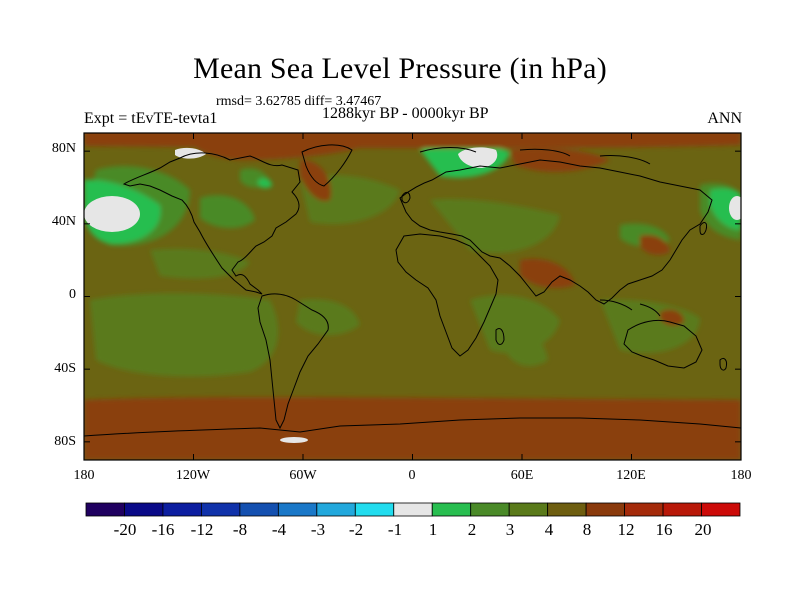 Image resolution: width=800 pixels, height=600 pixels. I want to click on colorbar, so click(413, 509).